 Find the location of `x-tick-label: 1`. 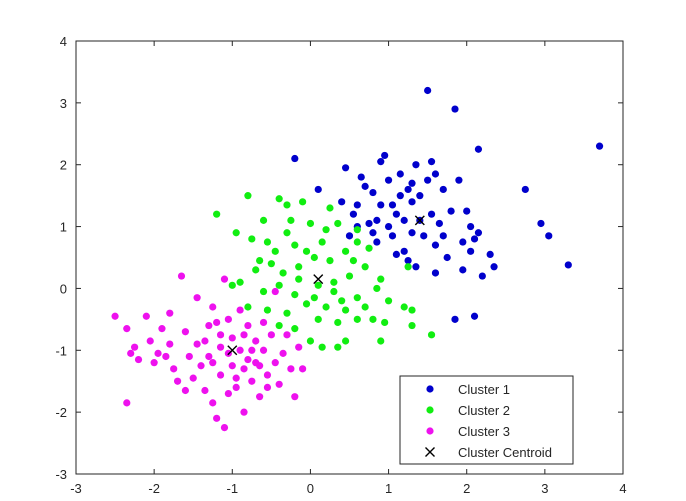

x-tick-label: 1 is located at coordinates (388, 488).